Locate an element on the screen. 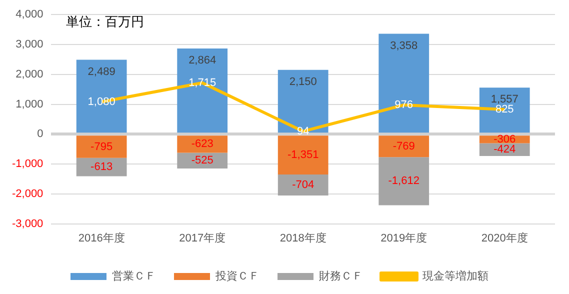  y-tick-label: 4,000 is located at coordinates (30, 14).